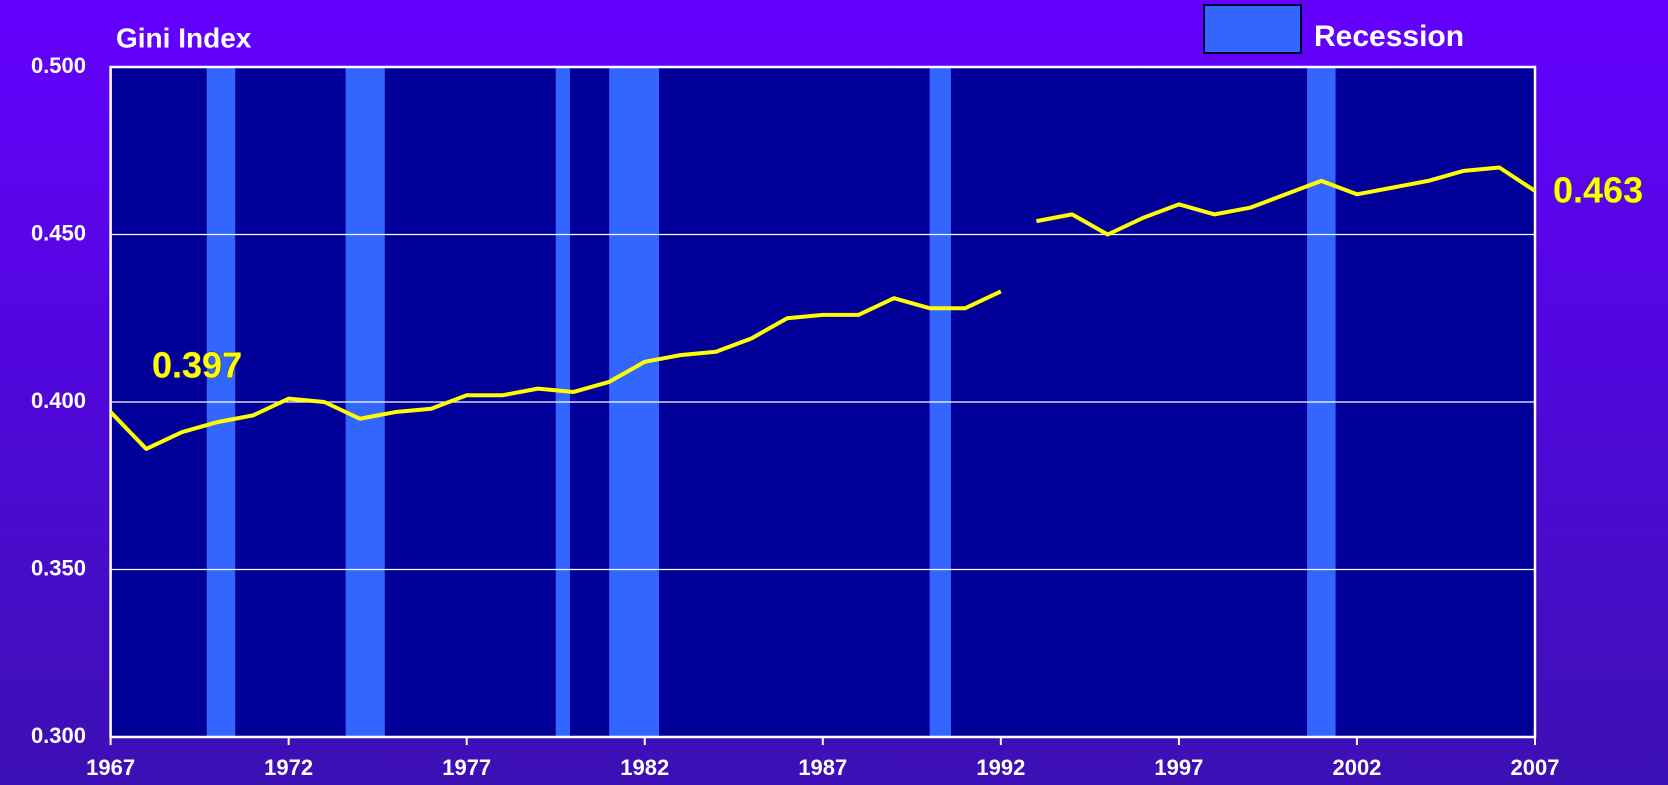  Describe the element at coordinates (58, 735) in the screenshot. I see `y-tick-label: 0.300` at that location.